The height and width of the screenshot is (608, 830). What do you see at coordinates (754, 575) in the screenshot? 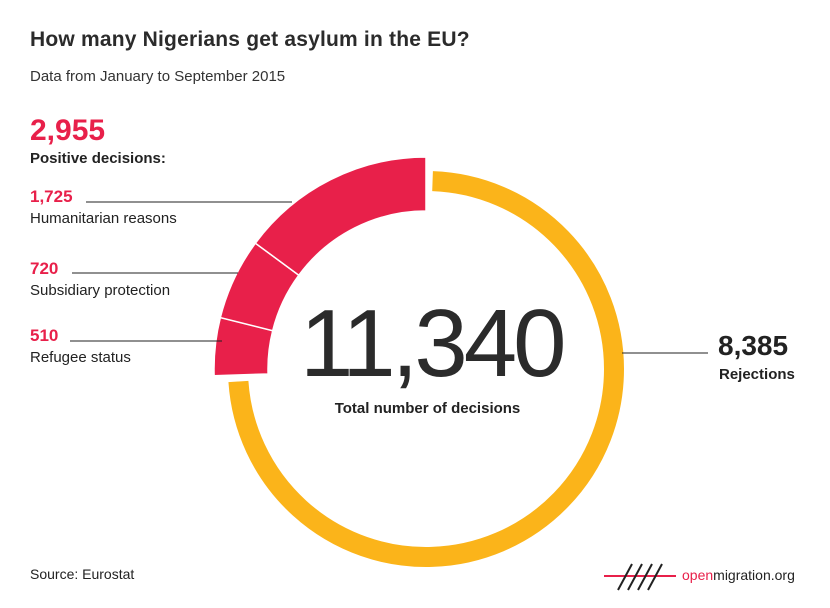
I see `brand-rest: migration.org` at bounding box center [754, 575].